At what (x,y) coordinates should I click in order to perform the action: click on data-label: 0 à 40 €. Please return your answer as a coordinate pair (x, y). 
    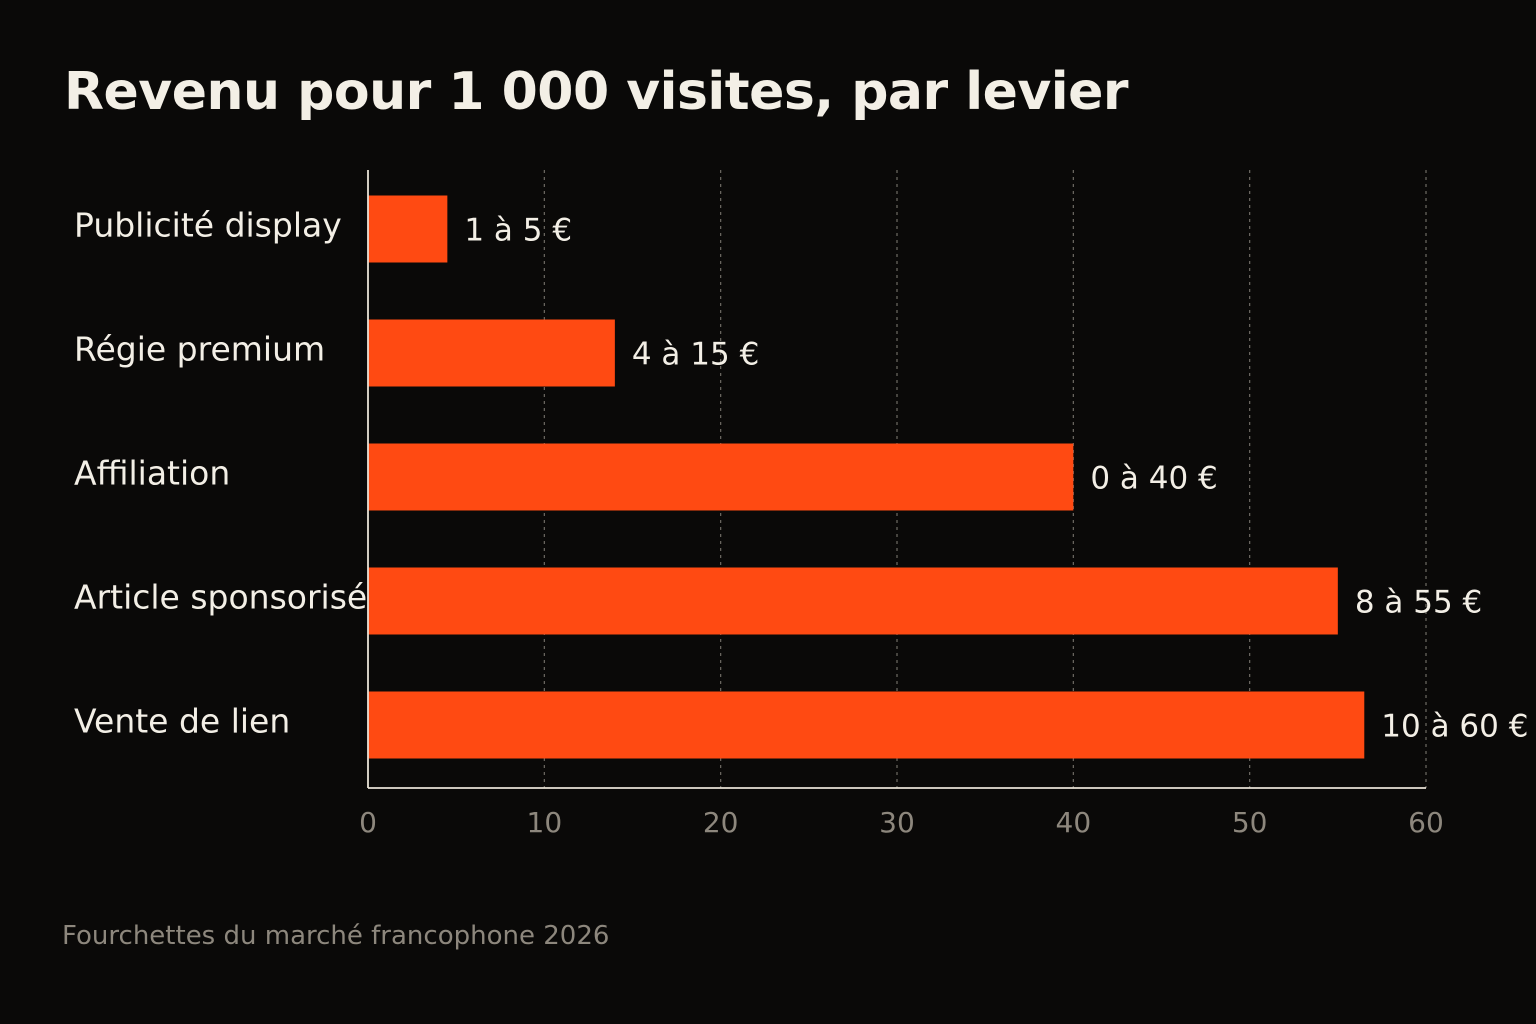
    Looking at the image, I should click on (1153, 479).